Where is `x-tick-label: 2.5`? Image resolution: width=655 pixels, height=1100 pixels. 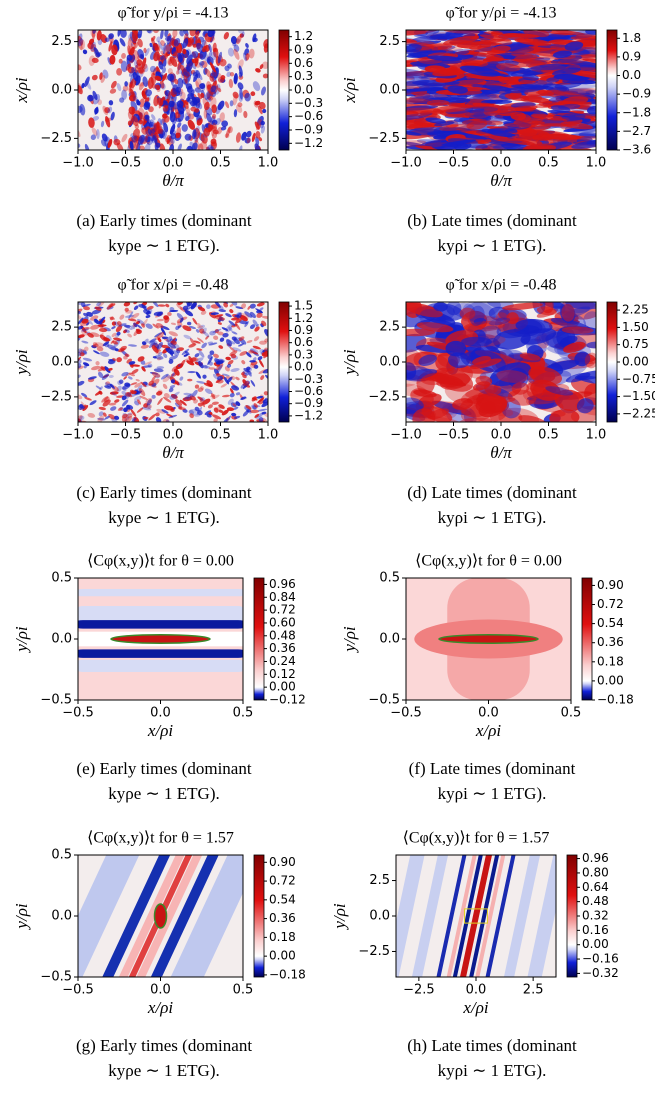 x-tick-label: 2.5 is located at coordinates (533, 990).